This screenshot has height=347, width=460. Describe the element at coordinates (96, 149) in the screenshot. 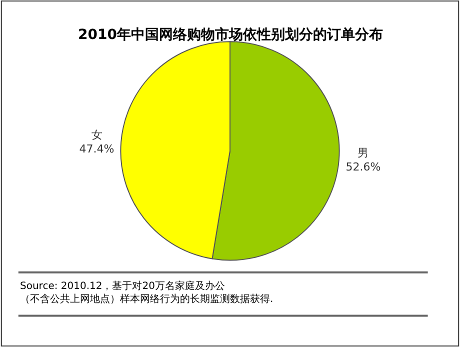

I see `data-label: 47.4%` at that location.